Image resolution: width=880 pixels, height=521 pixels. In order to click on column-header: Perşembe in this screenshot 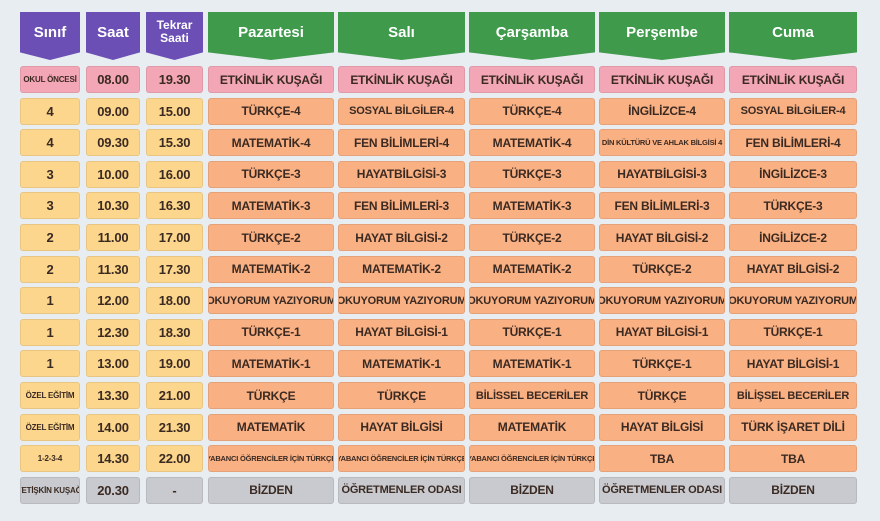, I will do `click(662, 36)`.